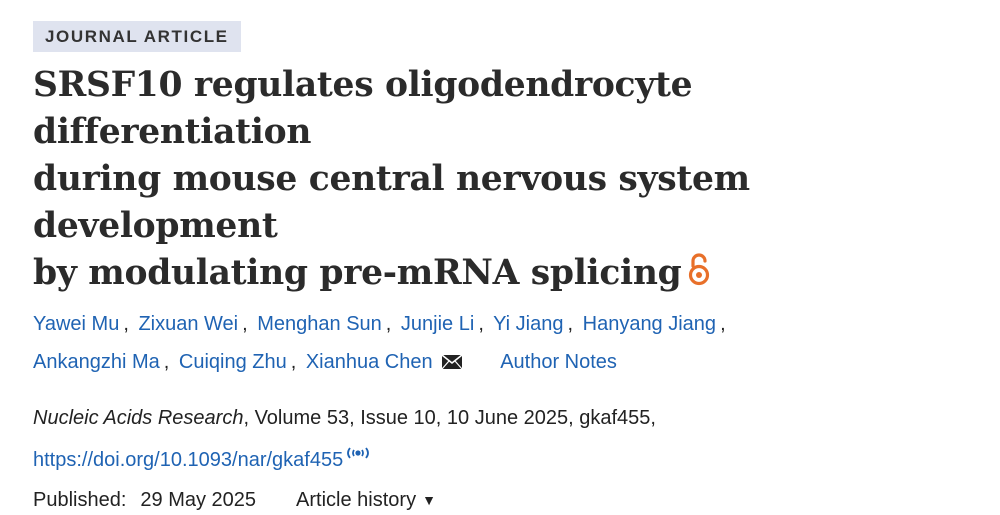  What do you see at coordinates (188, 324) in the screenshot?
I see `author-link: Zixuan Wei` at bounding box center [188, 324].